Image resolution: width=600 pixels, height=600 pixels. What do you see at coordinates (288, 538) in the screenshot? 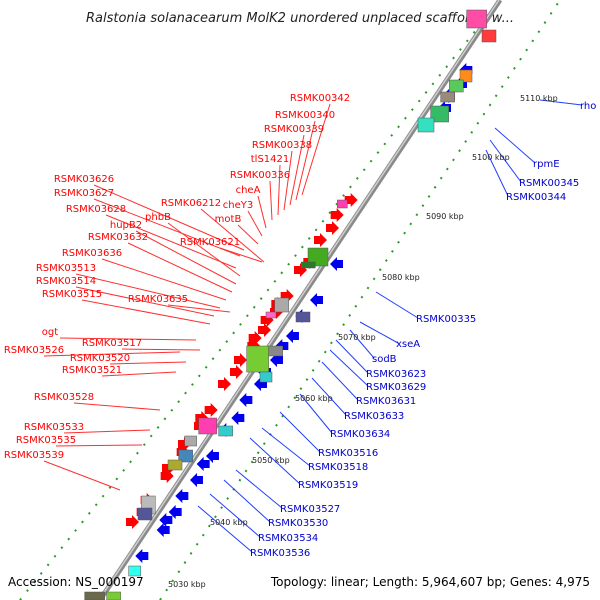
I see `reverse-gene-label: RSMK03534` at bounding box center [288, 538].